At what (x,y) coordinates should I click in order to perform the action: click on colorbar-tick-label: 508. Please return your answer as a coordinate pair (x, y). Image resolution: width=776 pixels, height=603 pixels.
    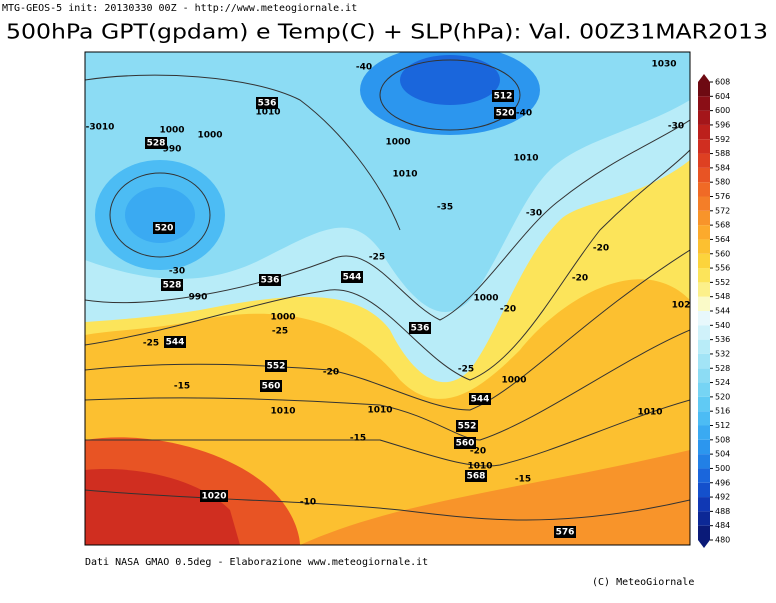
    Looking at the image, I should click on (722, 439).